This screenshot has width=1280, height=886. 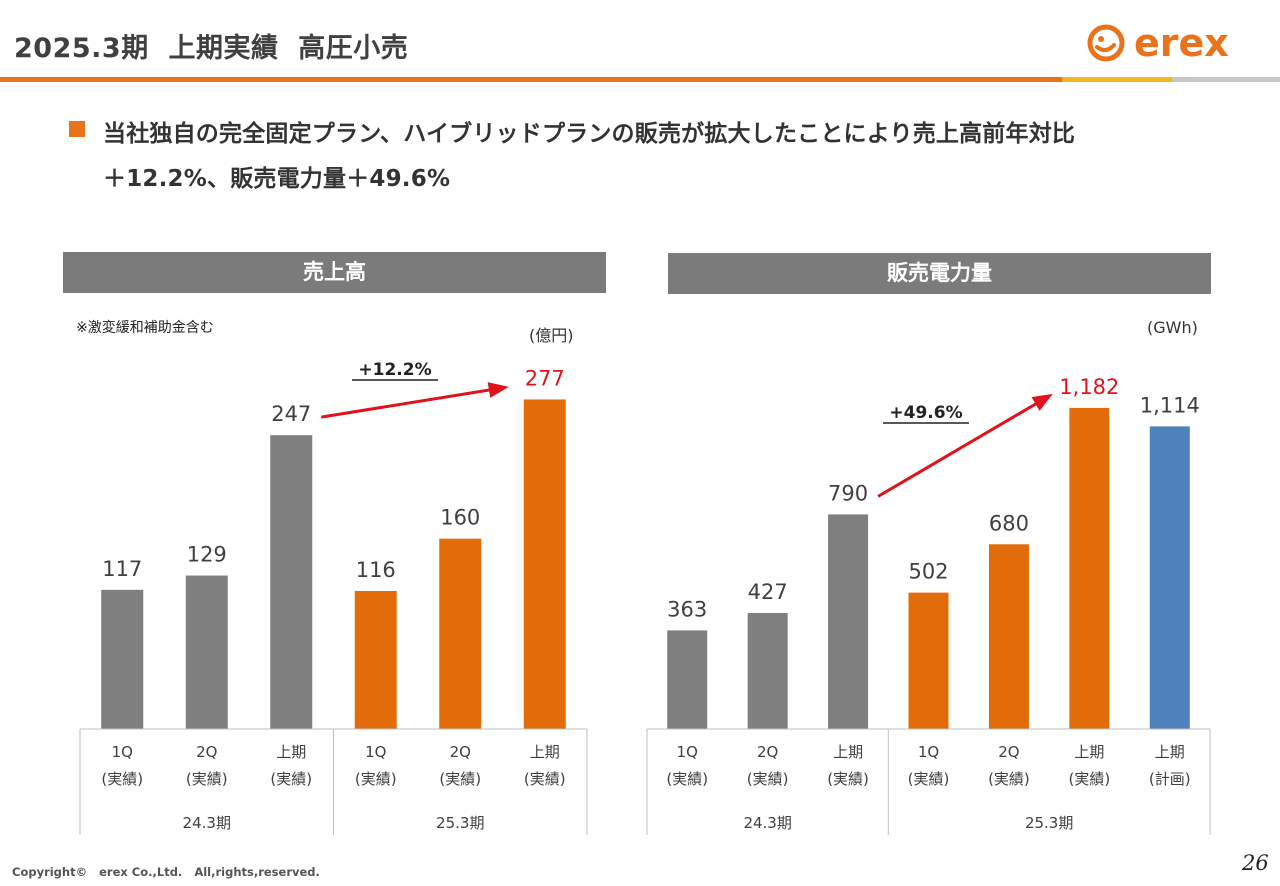 What do you see at coordinates (925, 413) in the screenshot?
I see `volume-growth-annotation: +49.6%` at bounding box center [925, 413].